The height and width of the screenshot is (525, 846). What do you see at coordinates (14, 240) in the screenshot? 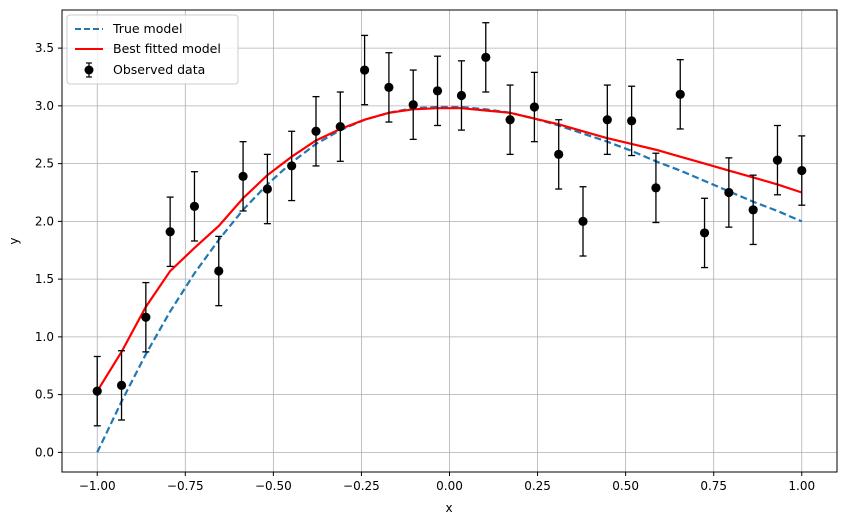
I see `y-axis-label: y` at bounding box center [14, 240].